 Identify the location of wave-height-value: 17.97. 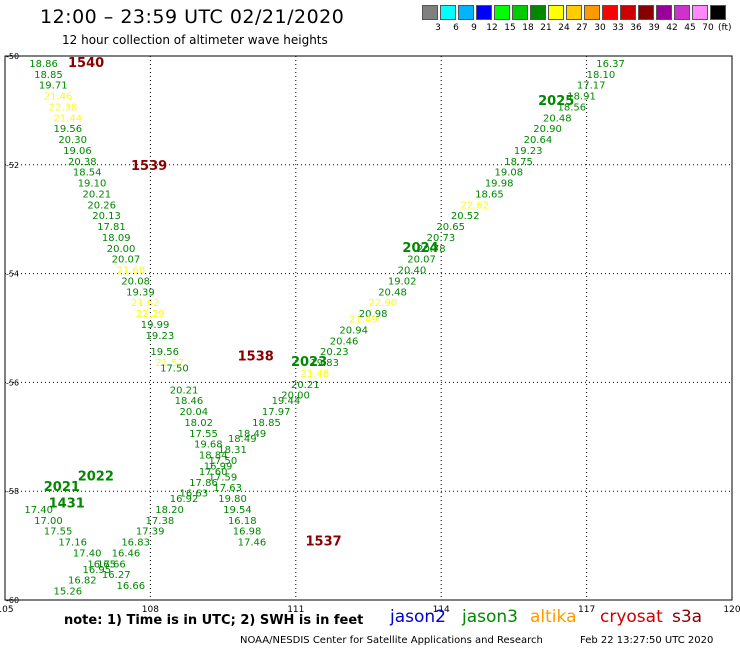
(276, 412).